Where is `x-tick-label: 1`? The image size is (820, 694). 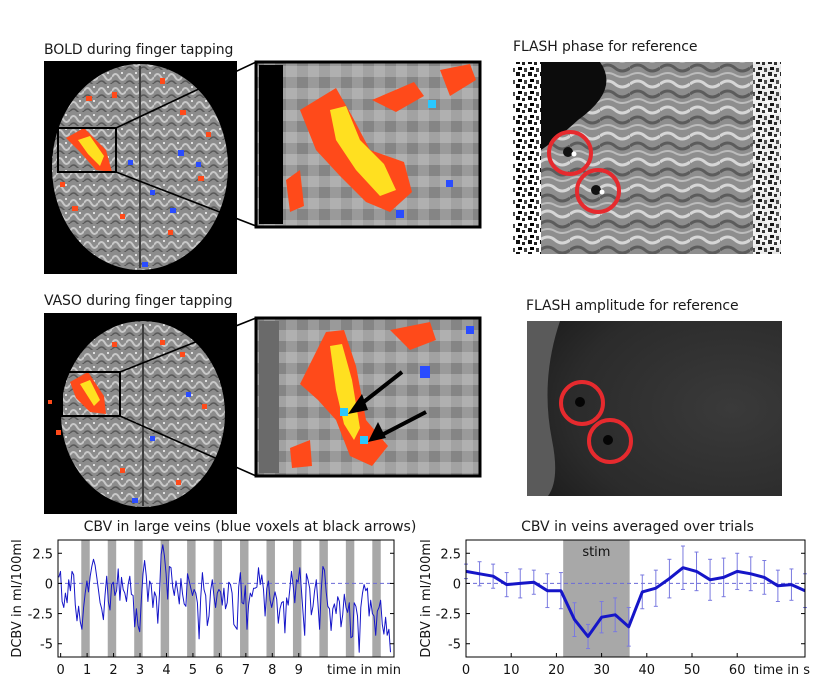 x-tick-label: 1 is located at coordinates (87, 670).